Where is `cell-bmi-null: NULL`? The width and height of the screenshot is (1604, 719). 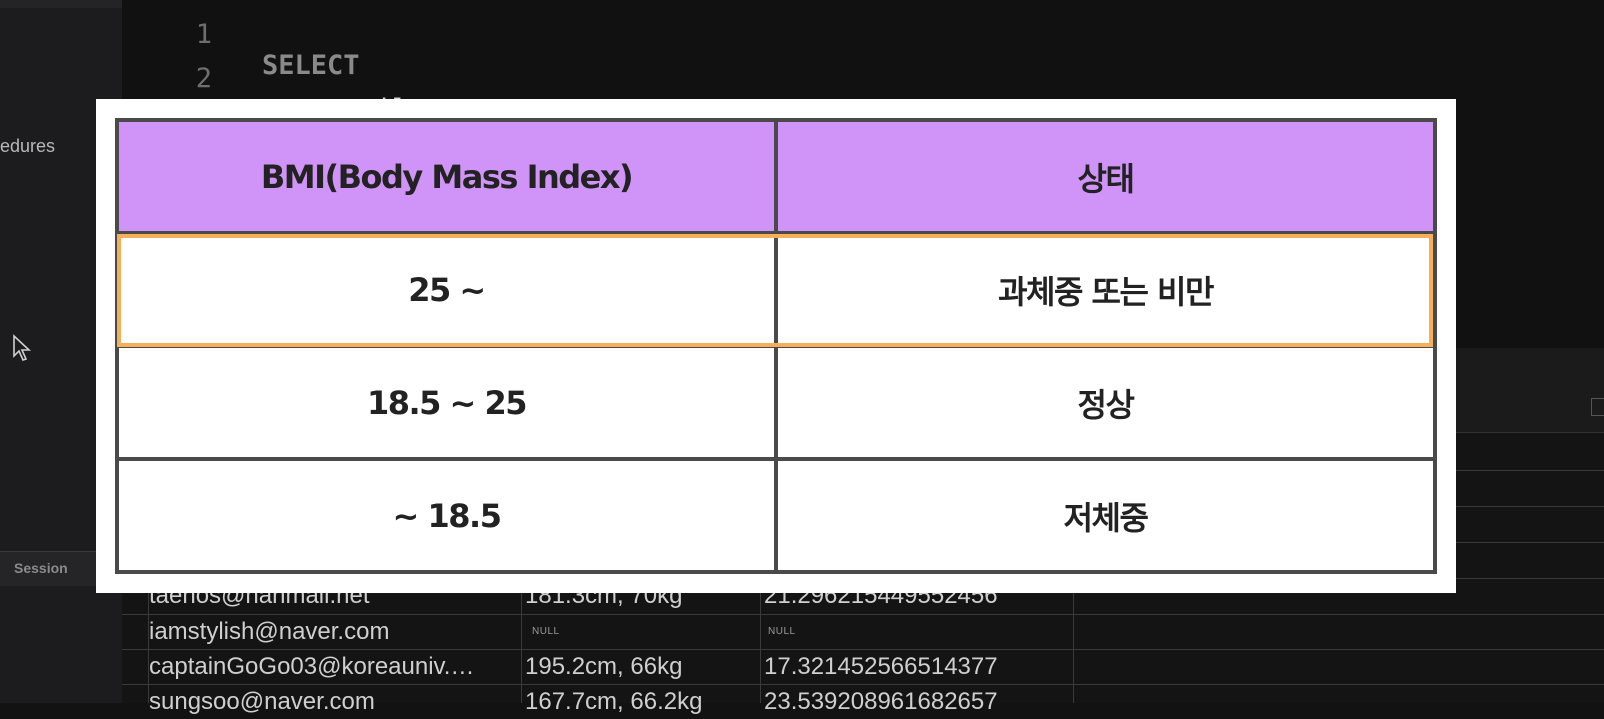 cell-bmi-null: NULL is located at coordinates (782, 631).